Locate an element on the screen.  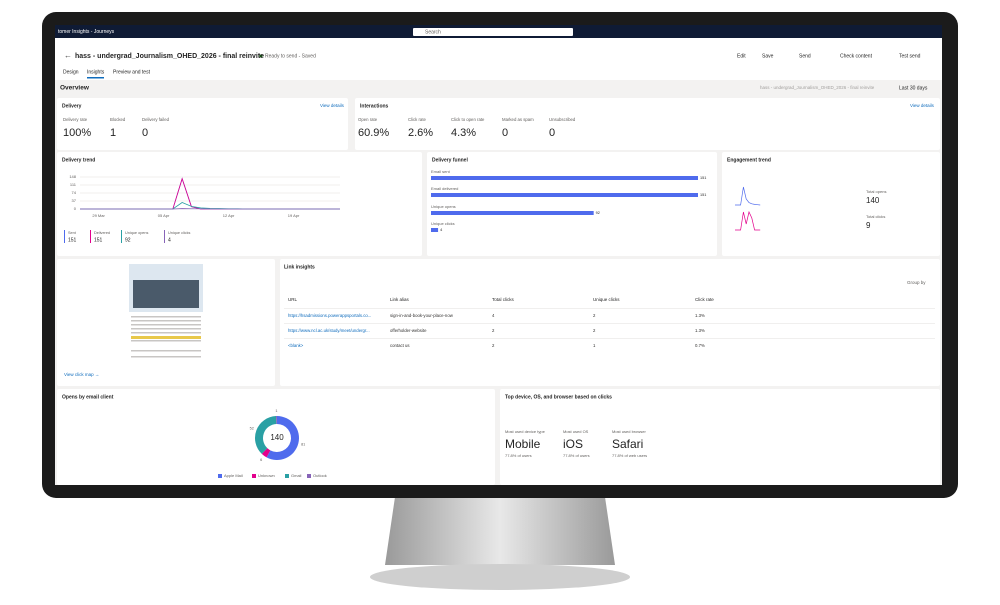
stand-neck is located at coordinates (500, 531).